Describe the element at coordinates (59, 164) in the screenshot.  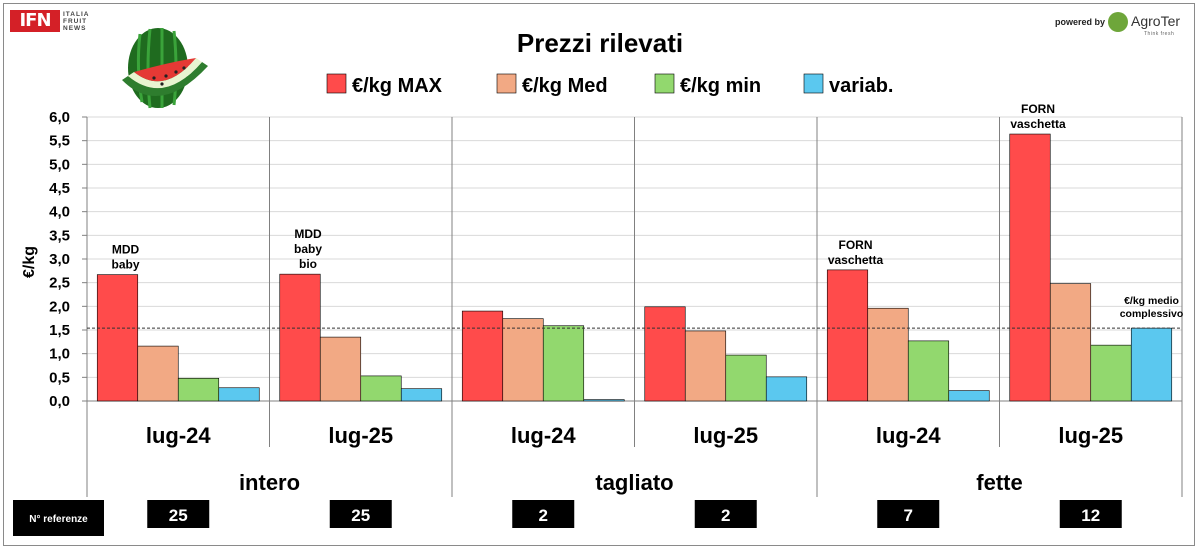
I see `y-tick-label: 5,0` at that location.